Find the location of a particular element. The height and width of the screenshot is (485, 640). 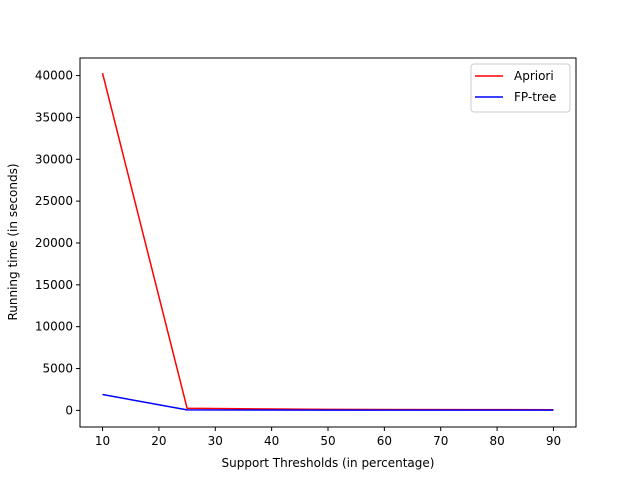

y-tick-label: 35000 is located at coordinates (54, 117).